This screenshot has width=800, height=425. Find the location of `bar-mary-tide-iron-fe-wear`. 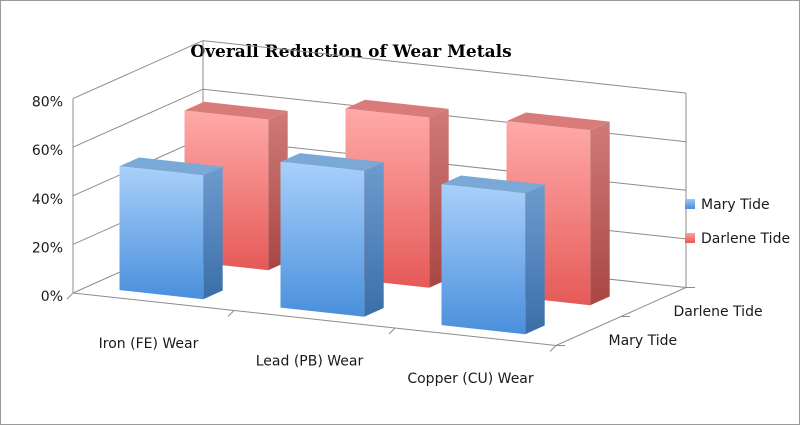

bar-mary-tide-iron-fe-wear is located at coordinates (171, 228).